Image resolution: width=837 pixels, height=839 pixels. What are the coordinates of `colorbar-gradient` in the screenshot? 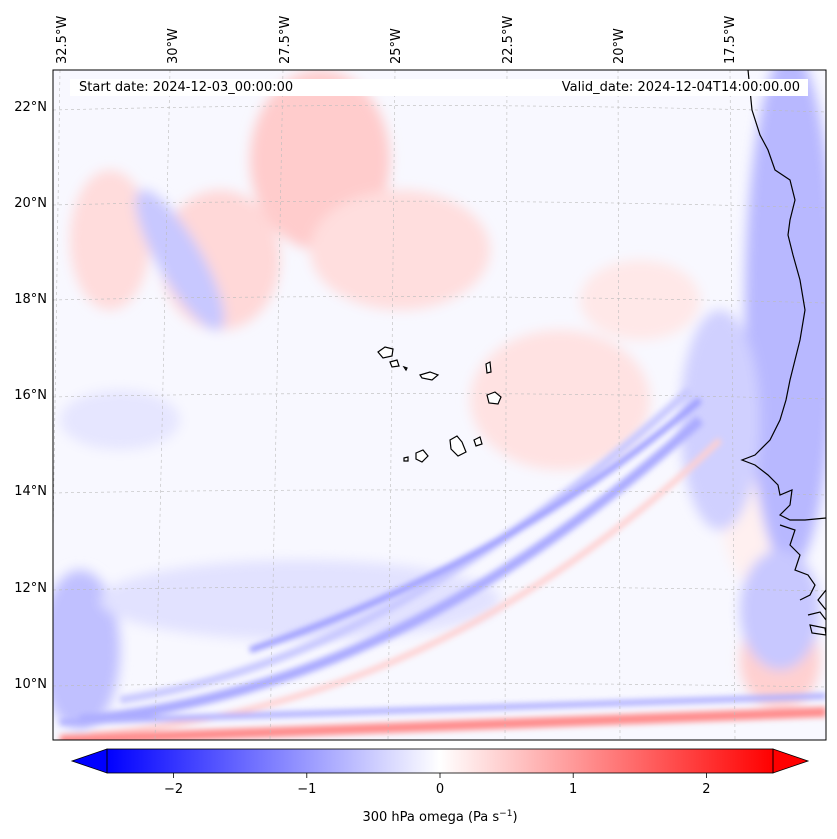 It's located at (440, 761).